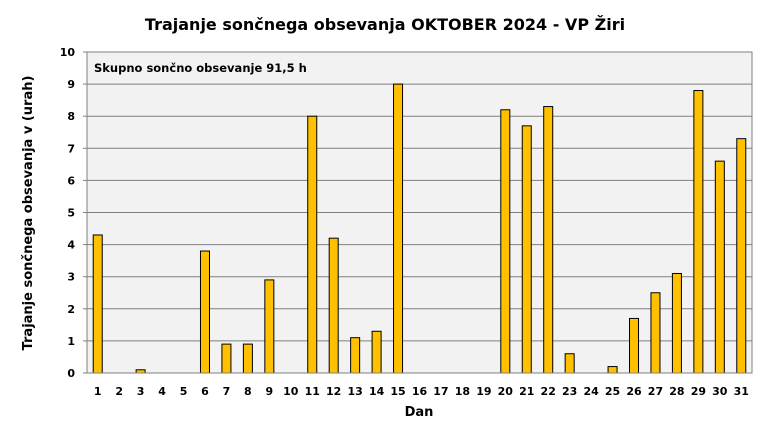 The image size is (770, 439). What do you see at coordinates (141, 391) in the screenshot?
I see `x-tick-label-3: 3` at bounding box center [141, 391].